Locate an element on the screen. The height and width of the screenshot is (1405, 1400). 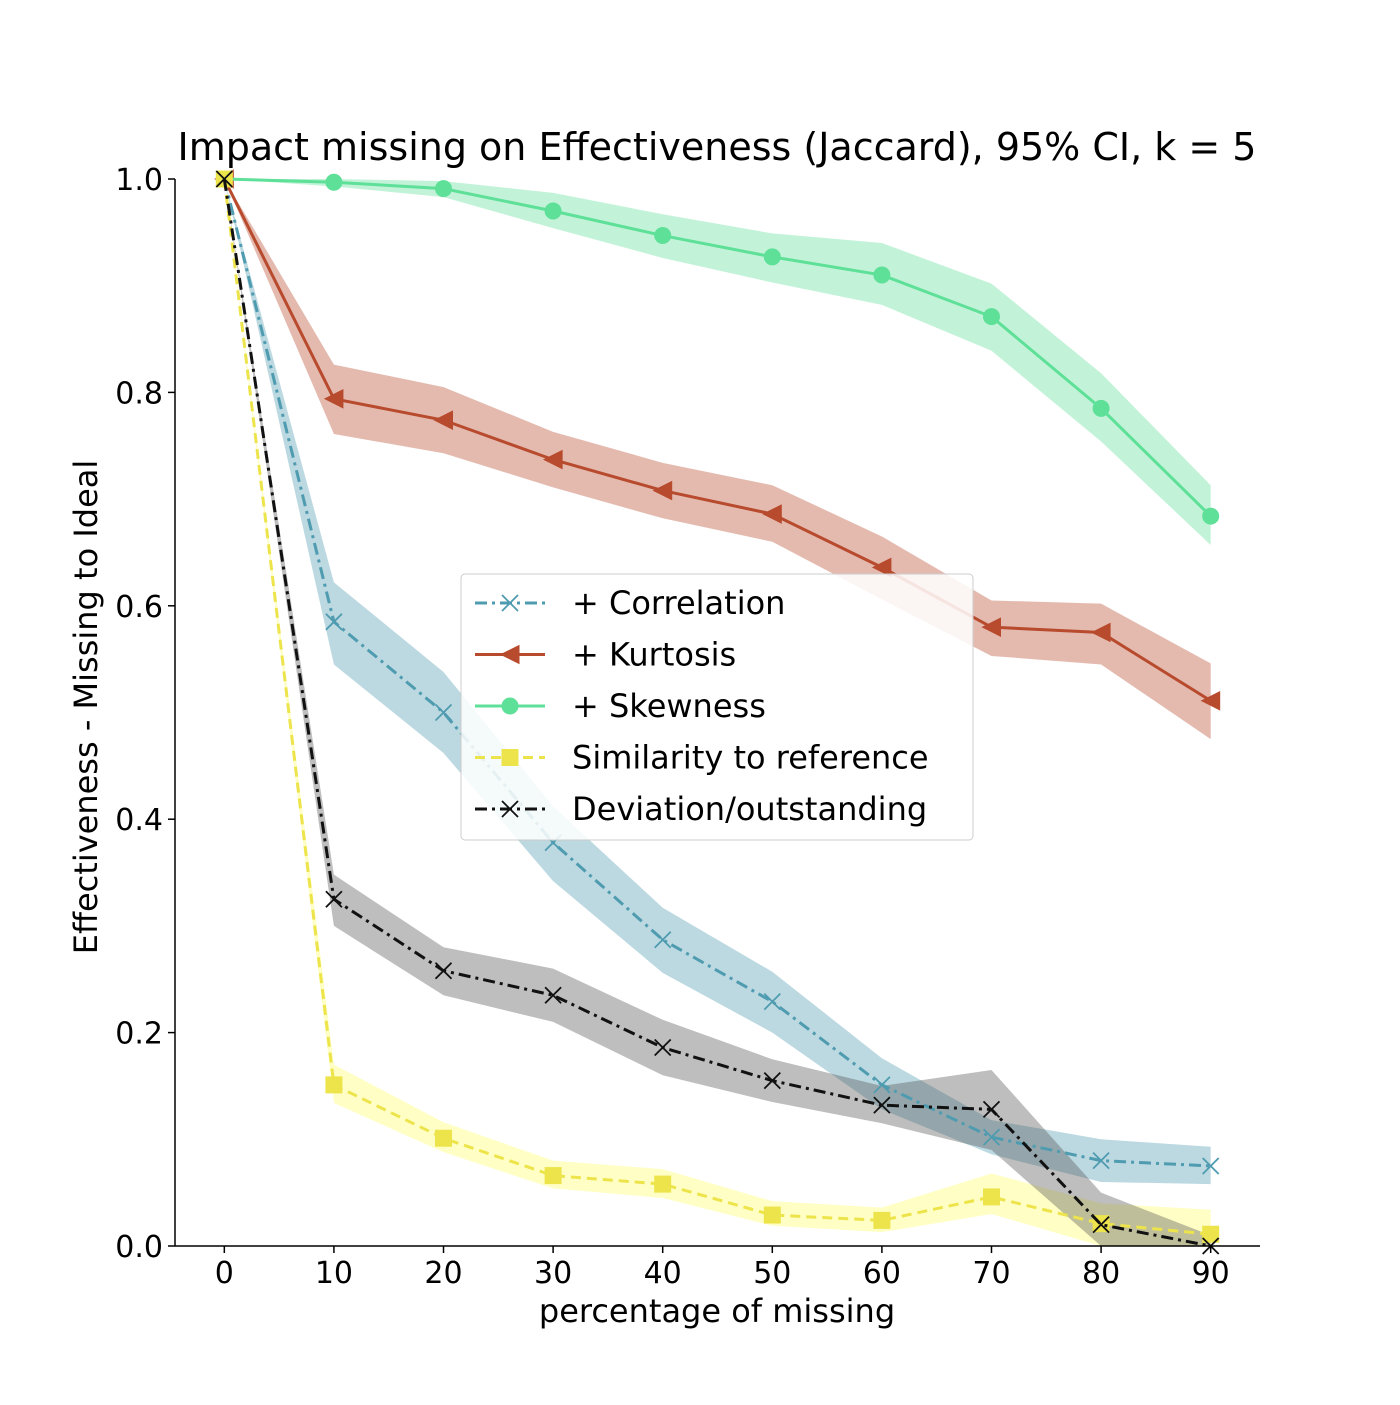
y-axis-title: Effectiveness - Missing to Ideal is located at coordinates (86, 707).